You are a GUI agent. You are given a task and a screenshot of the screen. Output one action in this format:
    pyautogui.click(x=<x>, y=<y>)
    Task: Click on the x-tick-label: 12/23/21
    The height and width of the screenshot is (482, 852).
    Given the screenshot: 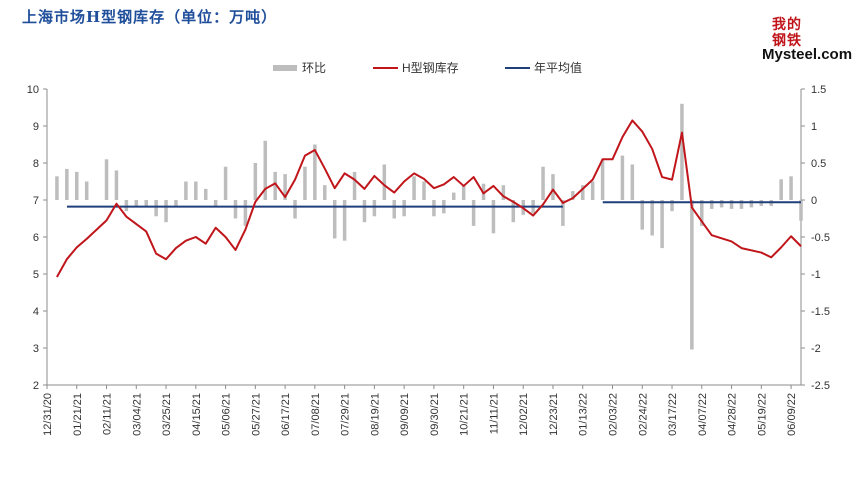 What is the action you would take?
    pyautogui.click(x=554, y=414)
    